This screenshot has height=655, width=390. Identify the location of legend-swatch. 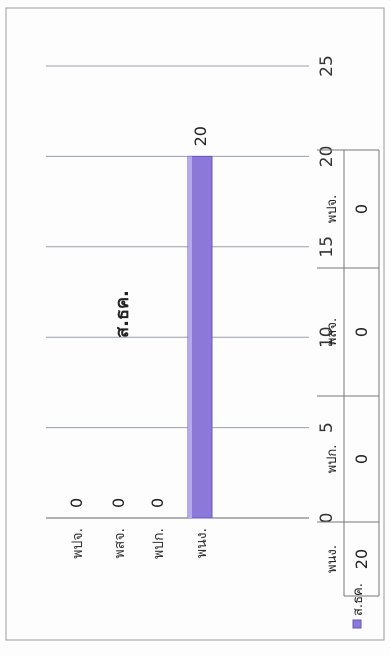
(357, 624).